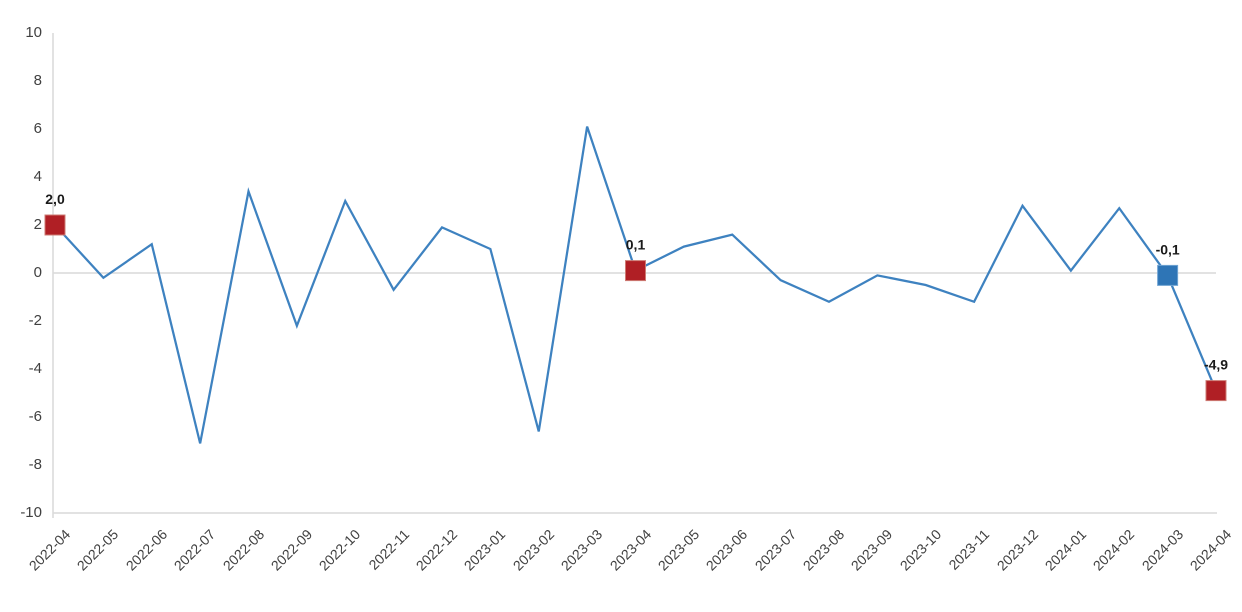  What do you see at coordinates (37, 176) in the screenshot?
I see `y-tick-label-4: 4` at bounding box center [37, 176].